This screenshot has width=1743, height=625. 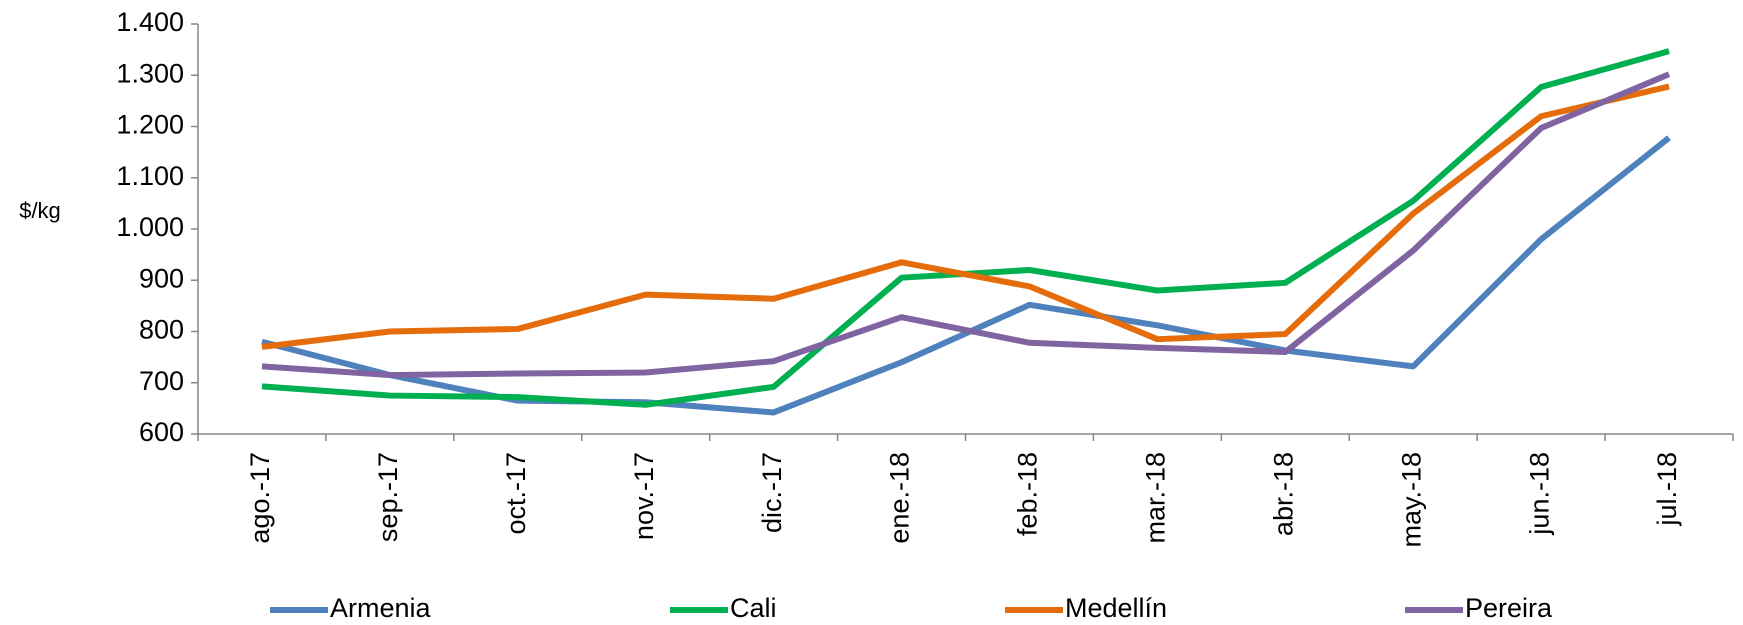 What do you see at coordinates (150, 22) in the screenshot?
I see `y-tick-label: 1.400` at bounding box center [150, 22].